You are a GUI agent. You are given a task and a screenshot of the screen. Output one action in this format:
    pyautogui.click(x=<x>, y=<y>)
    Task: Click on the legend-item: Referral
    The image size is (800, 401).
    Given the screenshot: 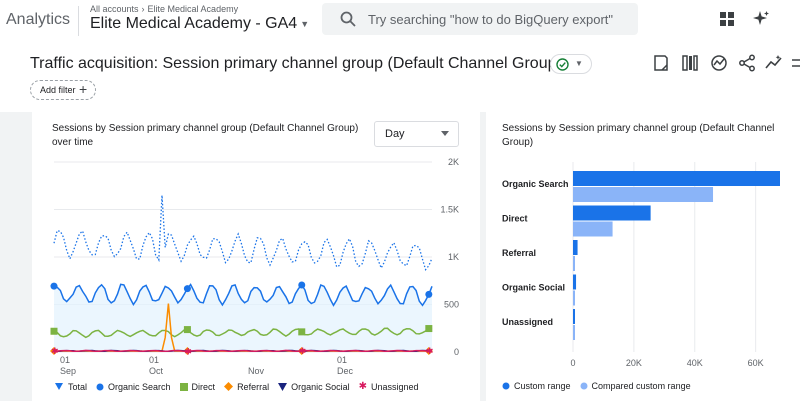 What is the action you would take?
    pyautogui.click(x=246, y=387)
    